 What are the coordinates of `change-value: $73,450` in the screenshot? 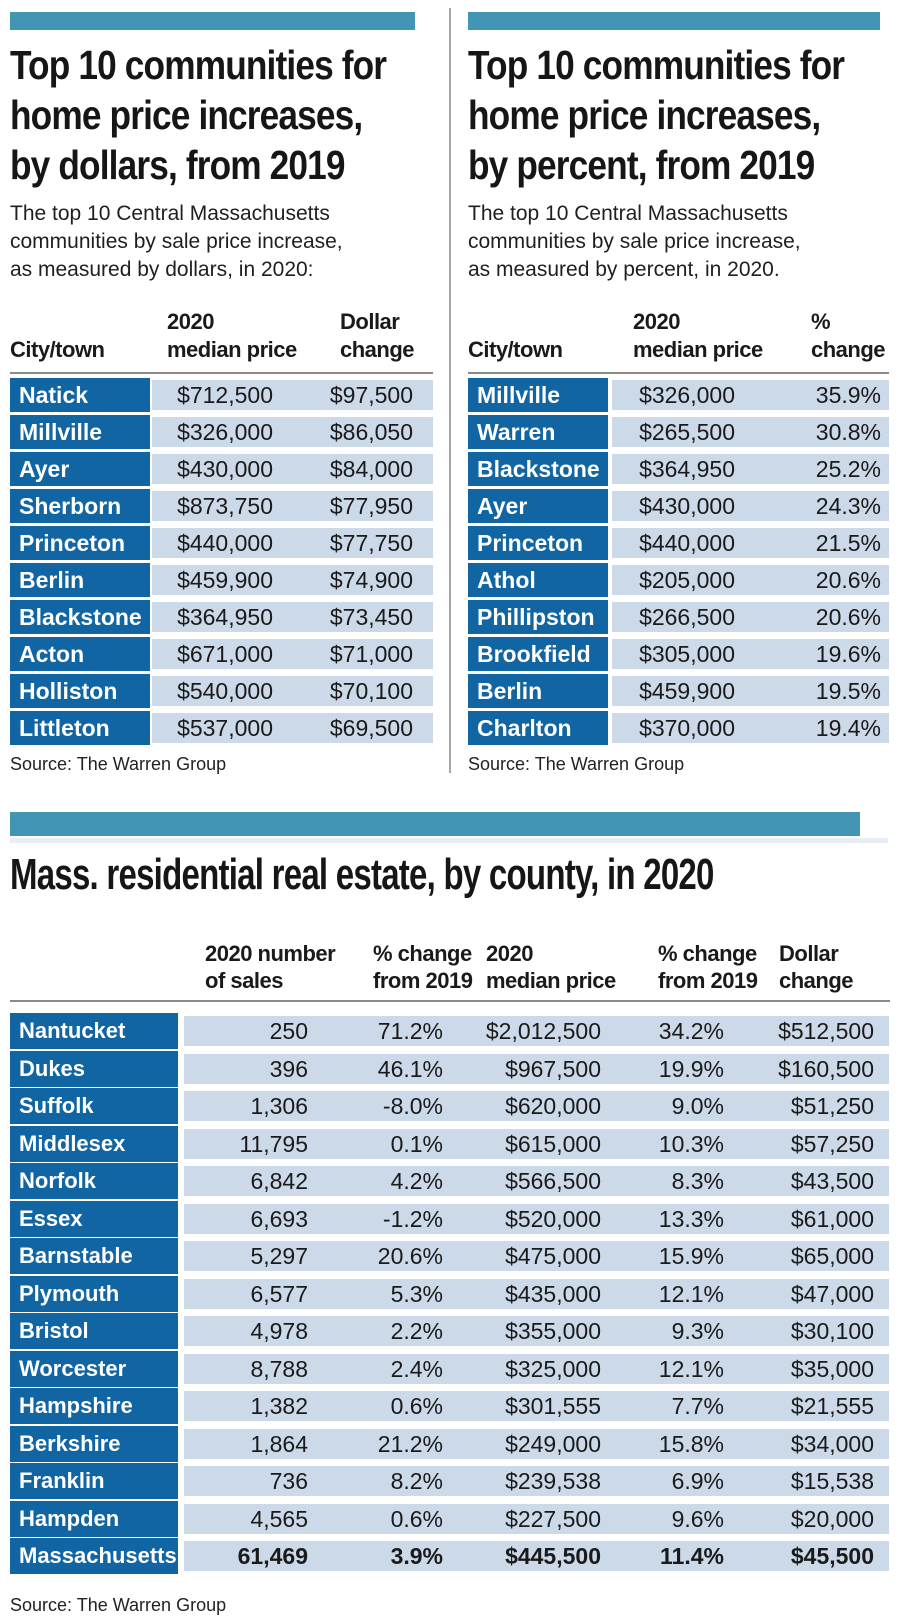 It's located at (371, 617).